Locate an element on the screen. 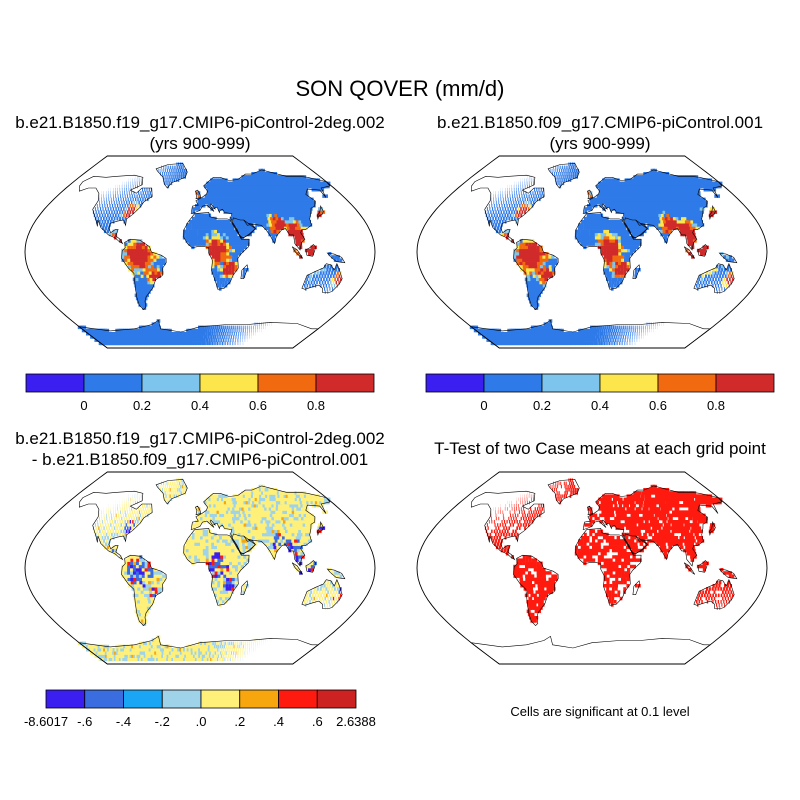 The width and height of the screenshot is (800, 800). panel-tr-title-line1: b.e21.B1850.f09_g17.CMIP6-piControl.001 is located at coordinates (600, 122).